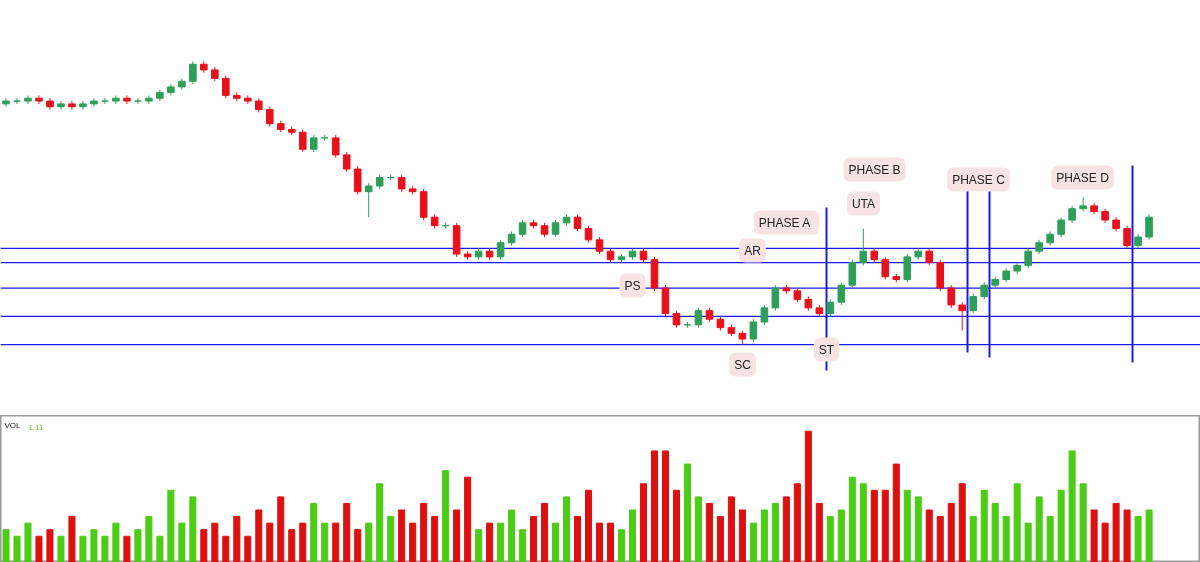 This screenshot has width=1200, height=562. Describe the element at coordinates (36, 427) in the screenshot. I see `annotation: 1.11` at that location.